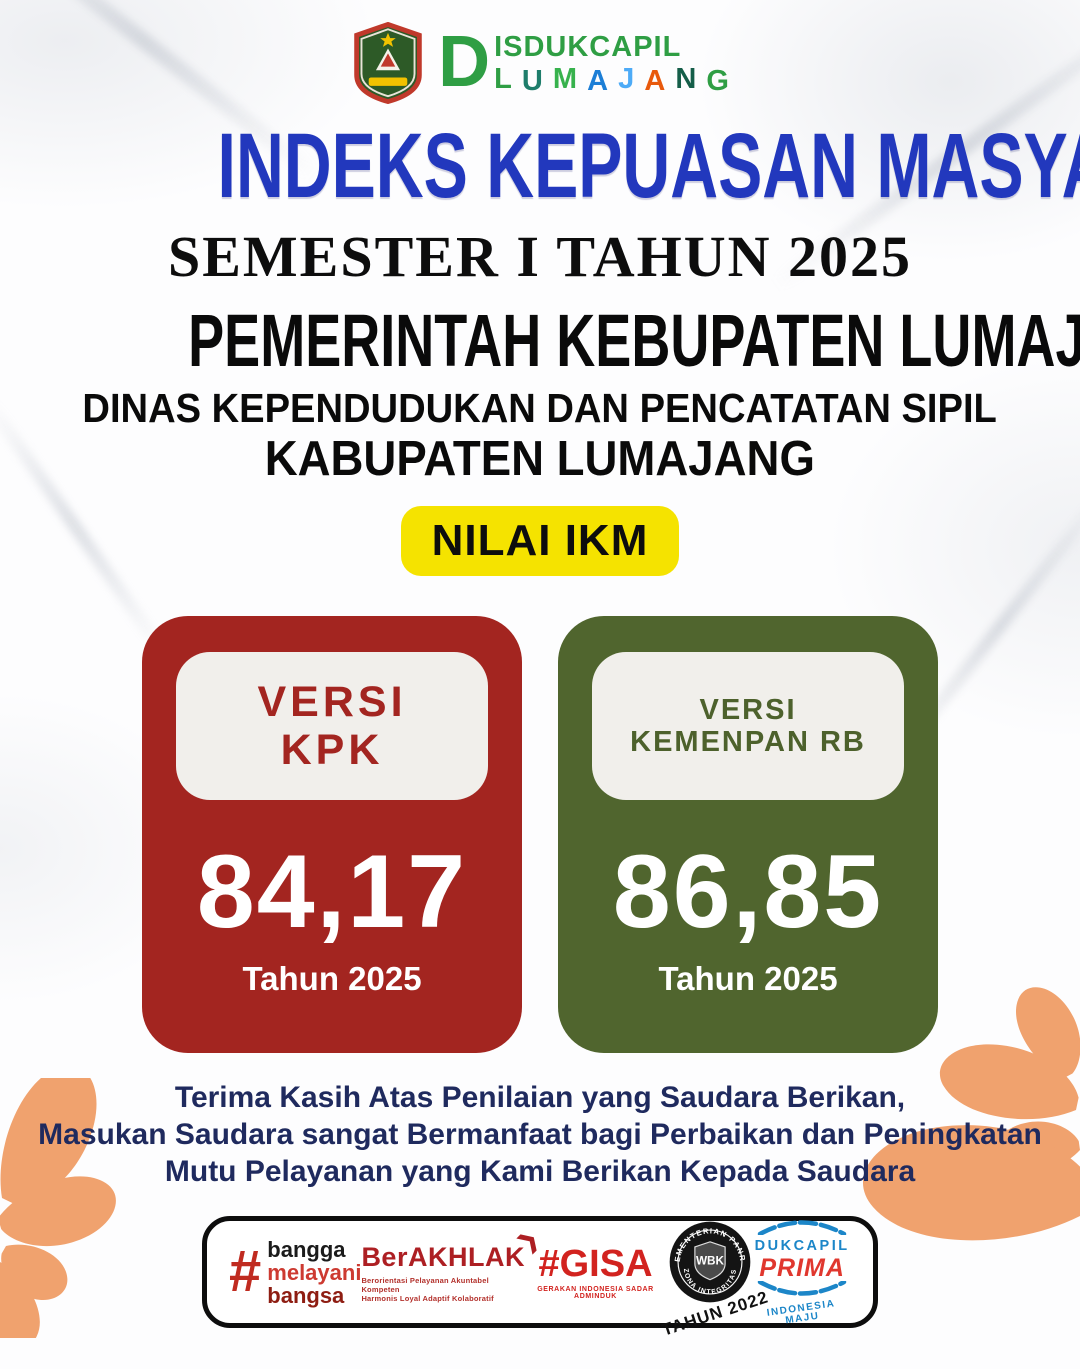  What do you see at coordinates (388, 63) in the screenshot?
I see `lumajang-crest-icon` at bounding box center [388, 63].